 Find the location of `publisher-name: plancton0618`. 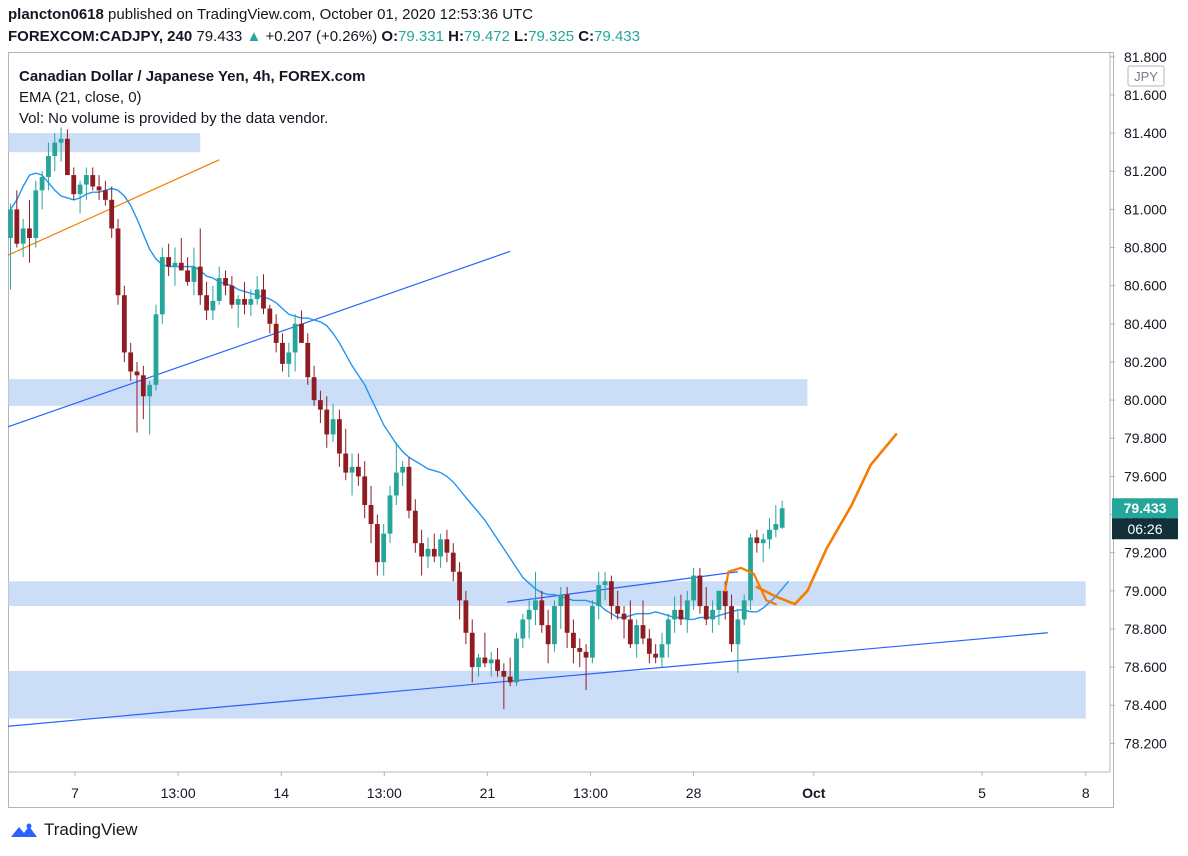

publisher-name: plancton0618 is located at coordinates (56, 14).